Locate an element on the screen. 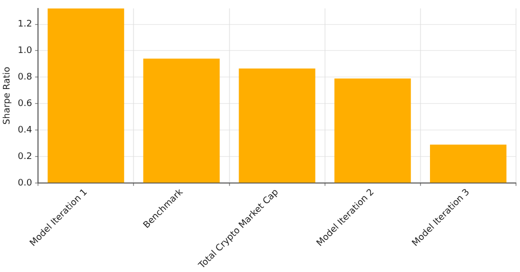 The width and height of the screenshot is (520, 272). y-tick-label: 1.2 is located at coordinates (25, 25).